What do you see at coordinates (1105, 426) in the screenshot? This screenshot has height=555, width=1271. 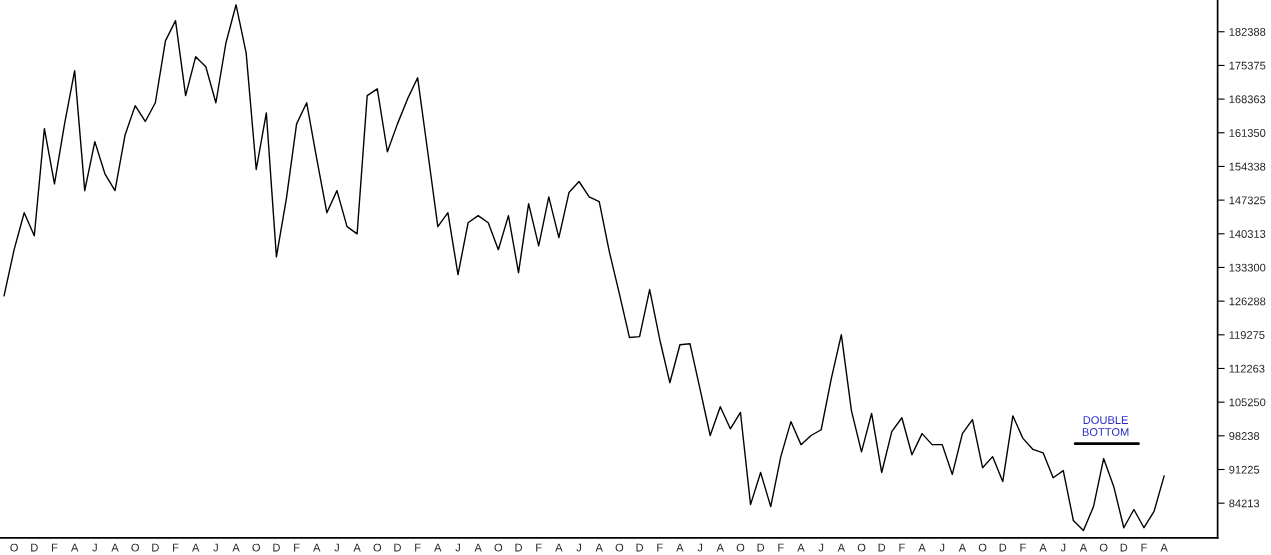 I see `annotation: DOUBLE BOTTOM` at bounding box center [1105, 426].